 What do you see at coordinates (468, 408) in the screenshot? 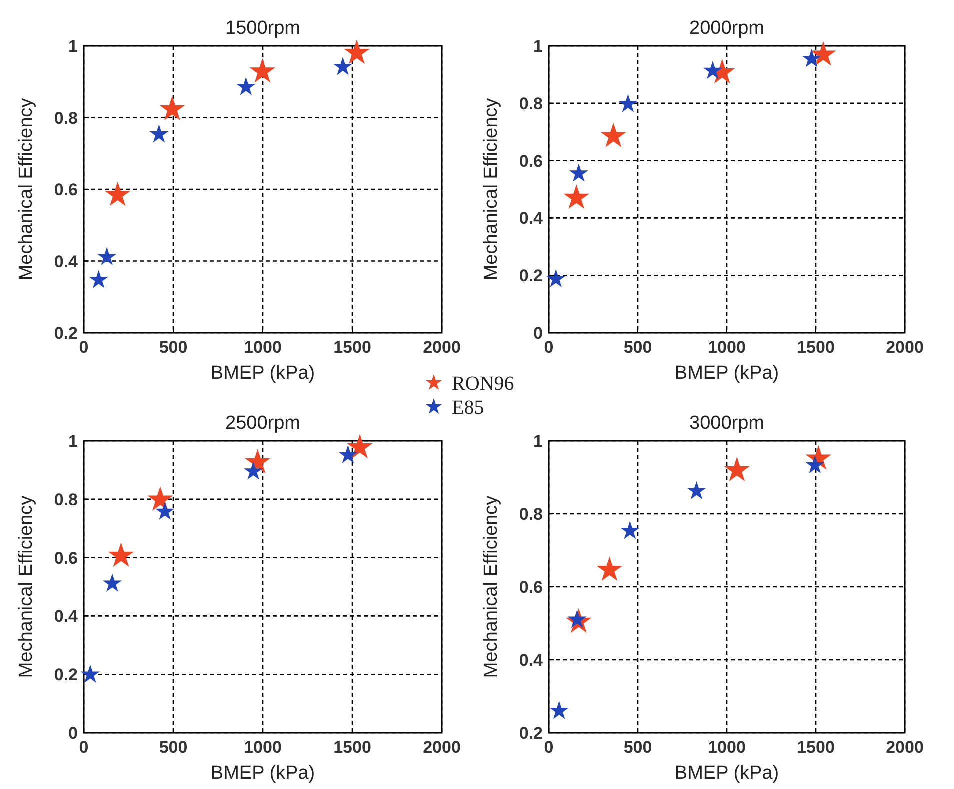
I see `legend-label: E85` at bounding box center [468, 408].